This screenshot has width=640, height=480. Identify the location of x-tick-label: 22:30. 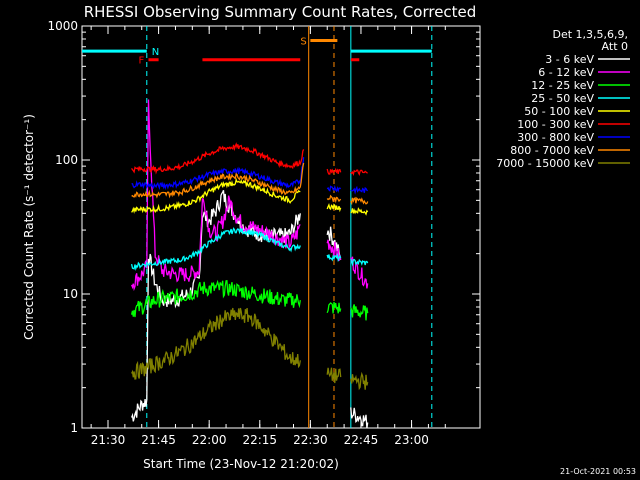
(310, 440).